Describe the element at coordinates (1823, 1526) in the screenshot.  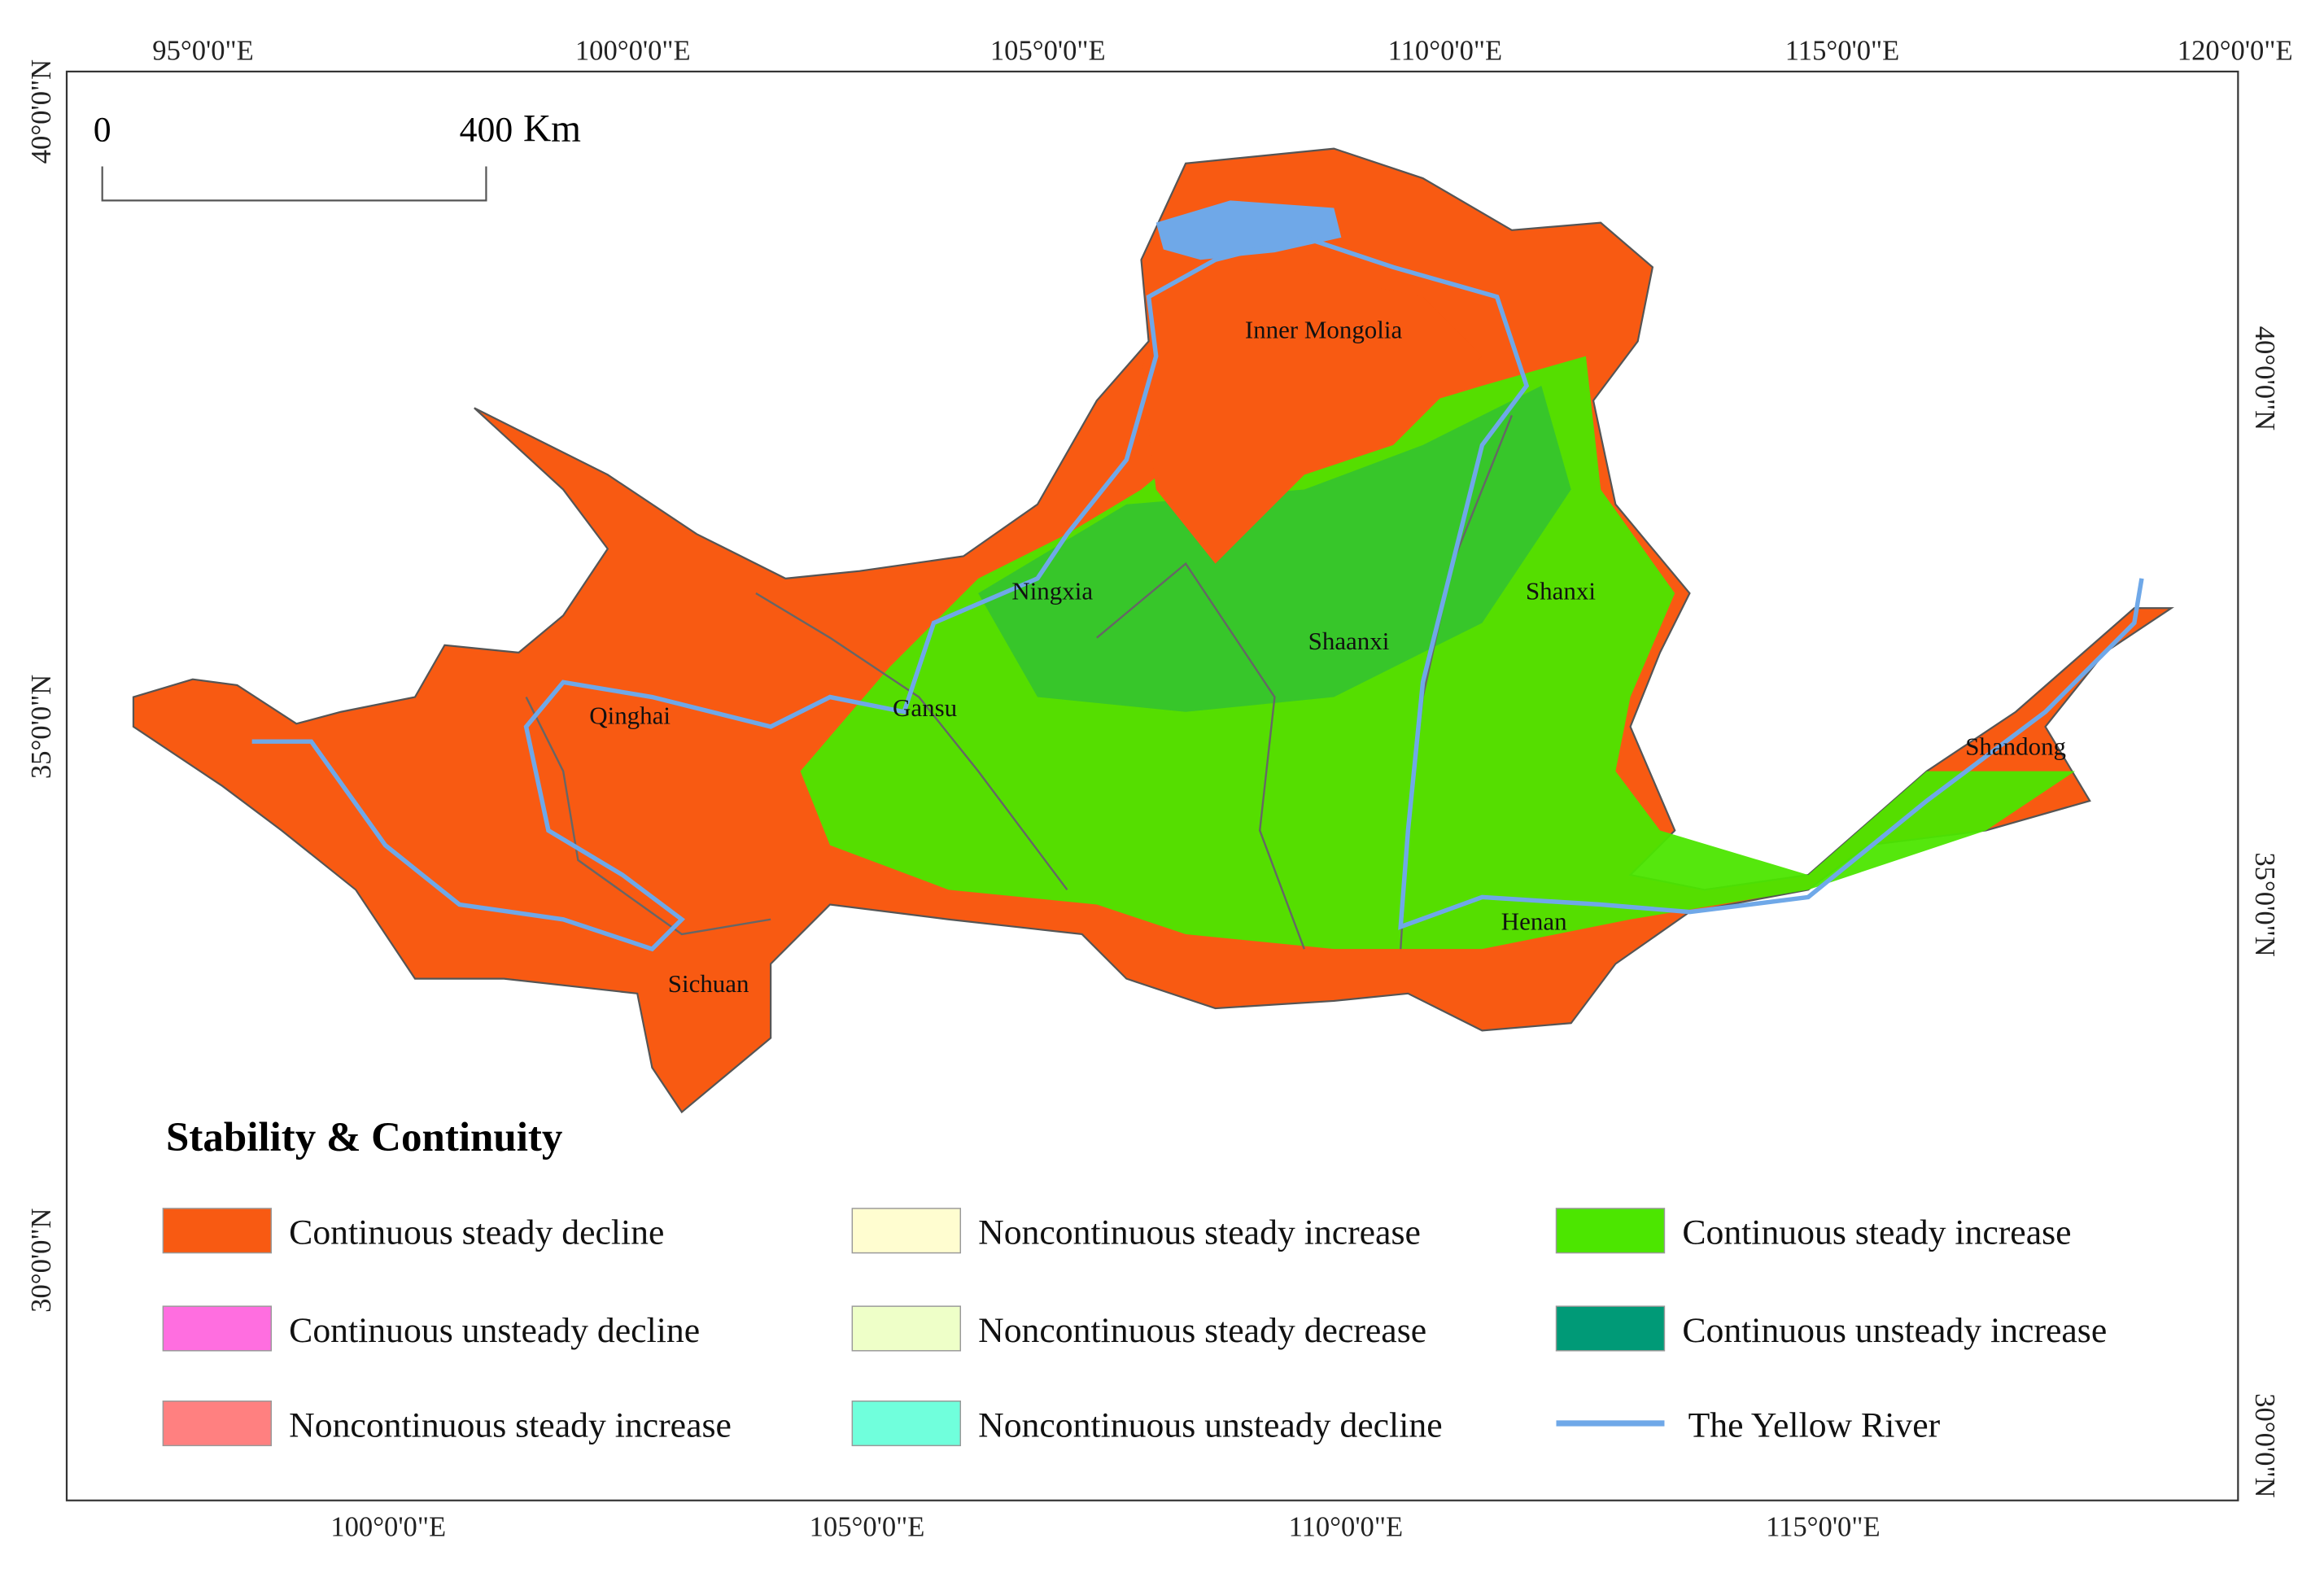
I see `bottom-tick-label: 115°0'0"E` at that location.